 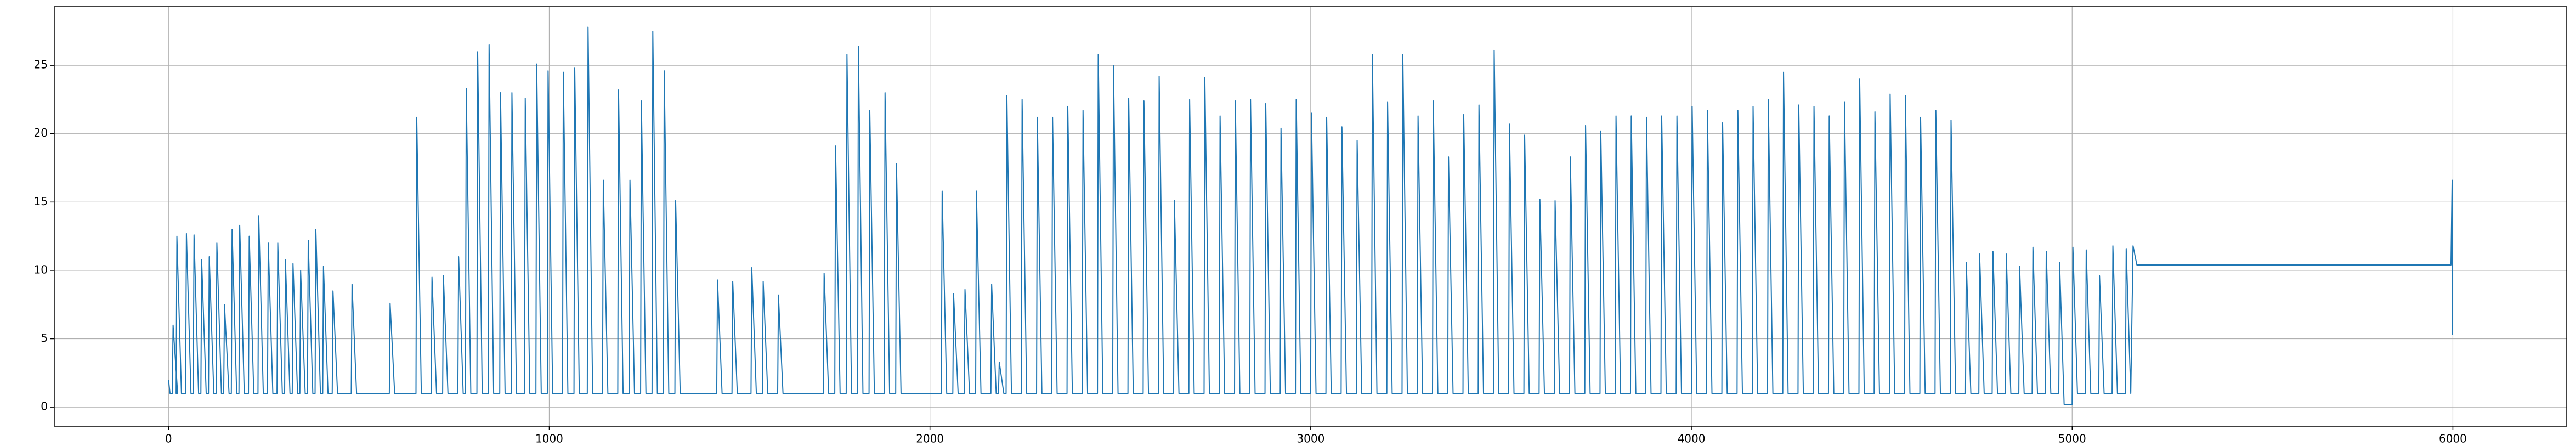 What do you see at coordinates (1311, 438) in the screenshot?
I see `x-tick-label: 3000` at bounding box center [1311, 438].